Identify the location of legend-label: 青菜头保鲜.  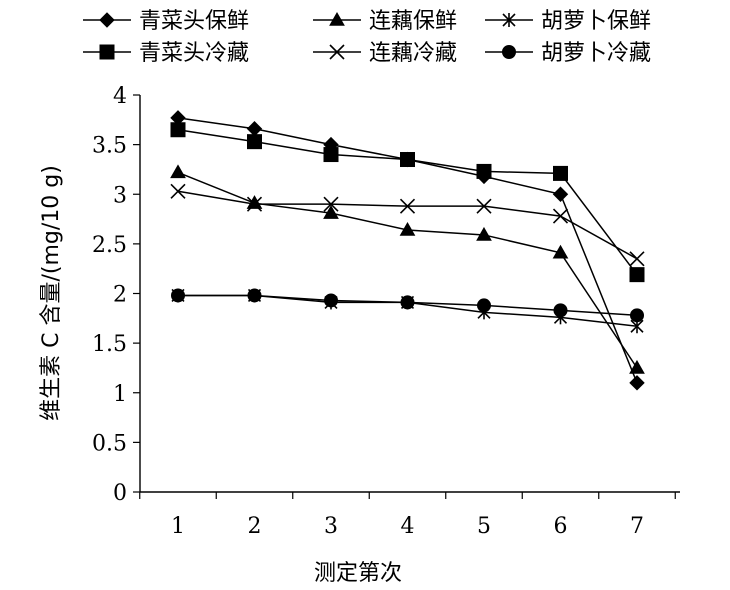
(194, 21).